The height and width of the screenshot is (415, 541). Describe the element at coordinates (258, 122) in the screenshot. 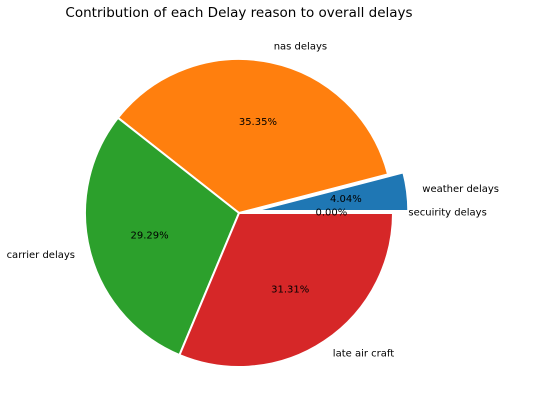

I see `slice-percent-nas-delays: 35.35%` at that location.